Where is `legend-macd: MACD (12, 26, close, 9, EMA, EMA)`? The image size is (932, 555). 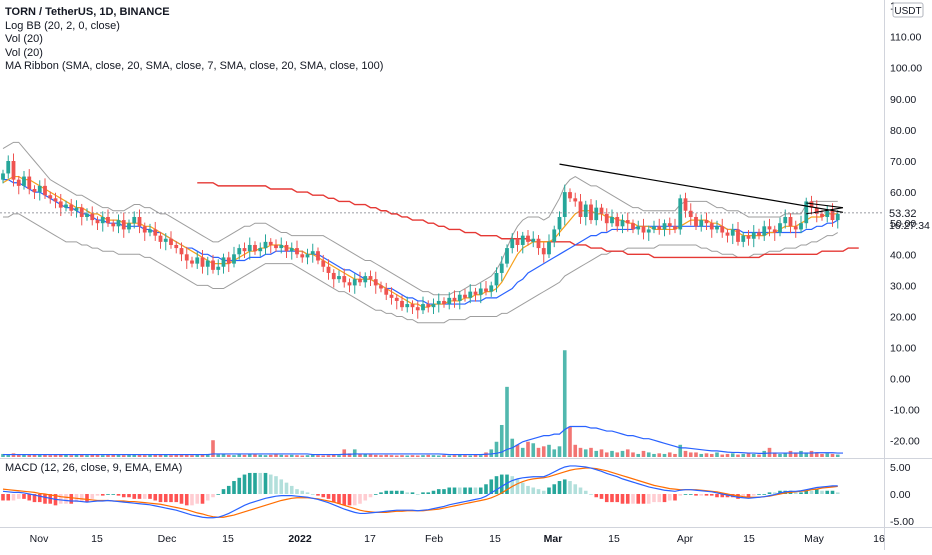 legend-macd: MACD (12, 26, close, 9, EMA, EMA) is located at coordinates (94, 468).